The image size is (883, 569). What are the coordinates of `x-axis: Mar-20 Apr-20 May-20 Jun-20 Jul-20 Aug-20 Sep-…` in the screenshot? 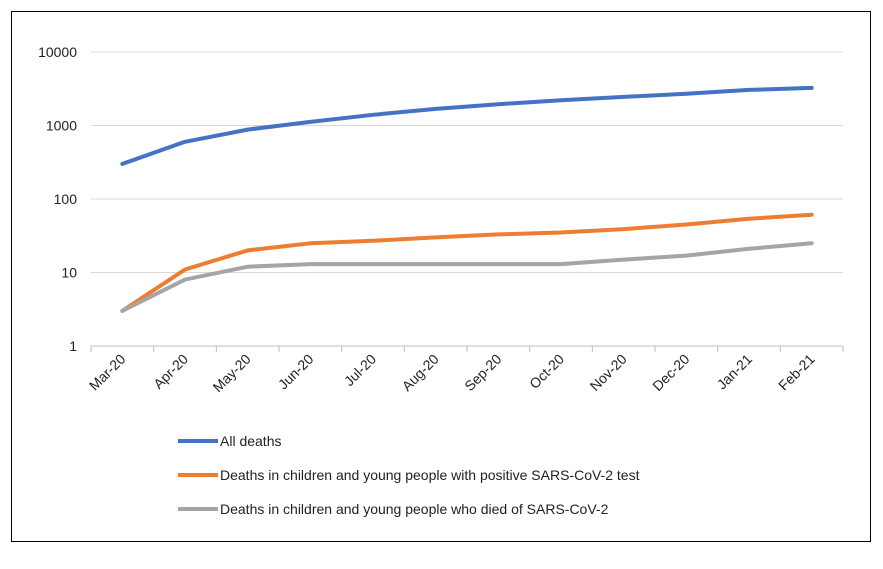 It's located at (465, 370).